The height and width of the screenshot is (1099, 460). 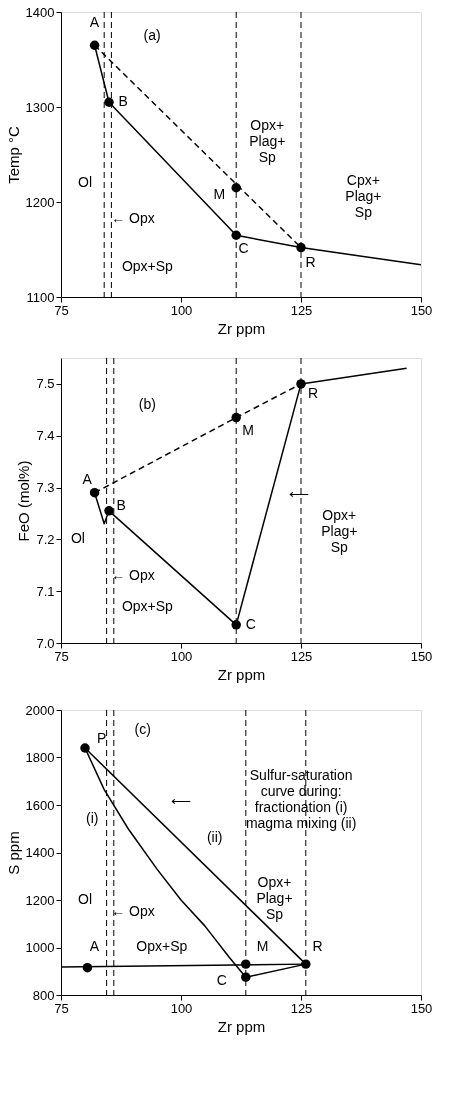 What do you see at coordinates (45, 436) in the screenshot?
I see `y-tick-label: 7.4` at bounding box center [45, 436].